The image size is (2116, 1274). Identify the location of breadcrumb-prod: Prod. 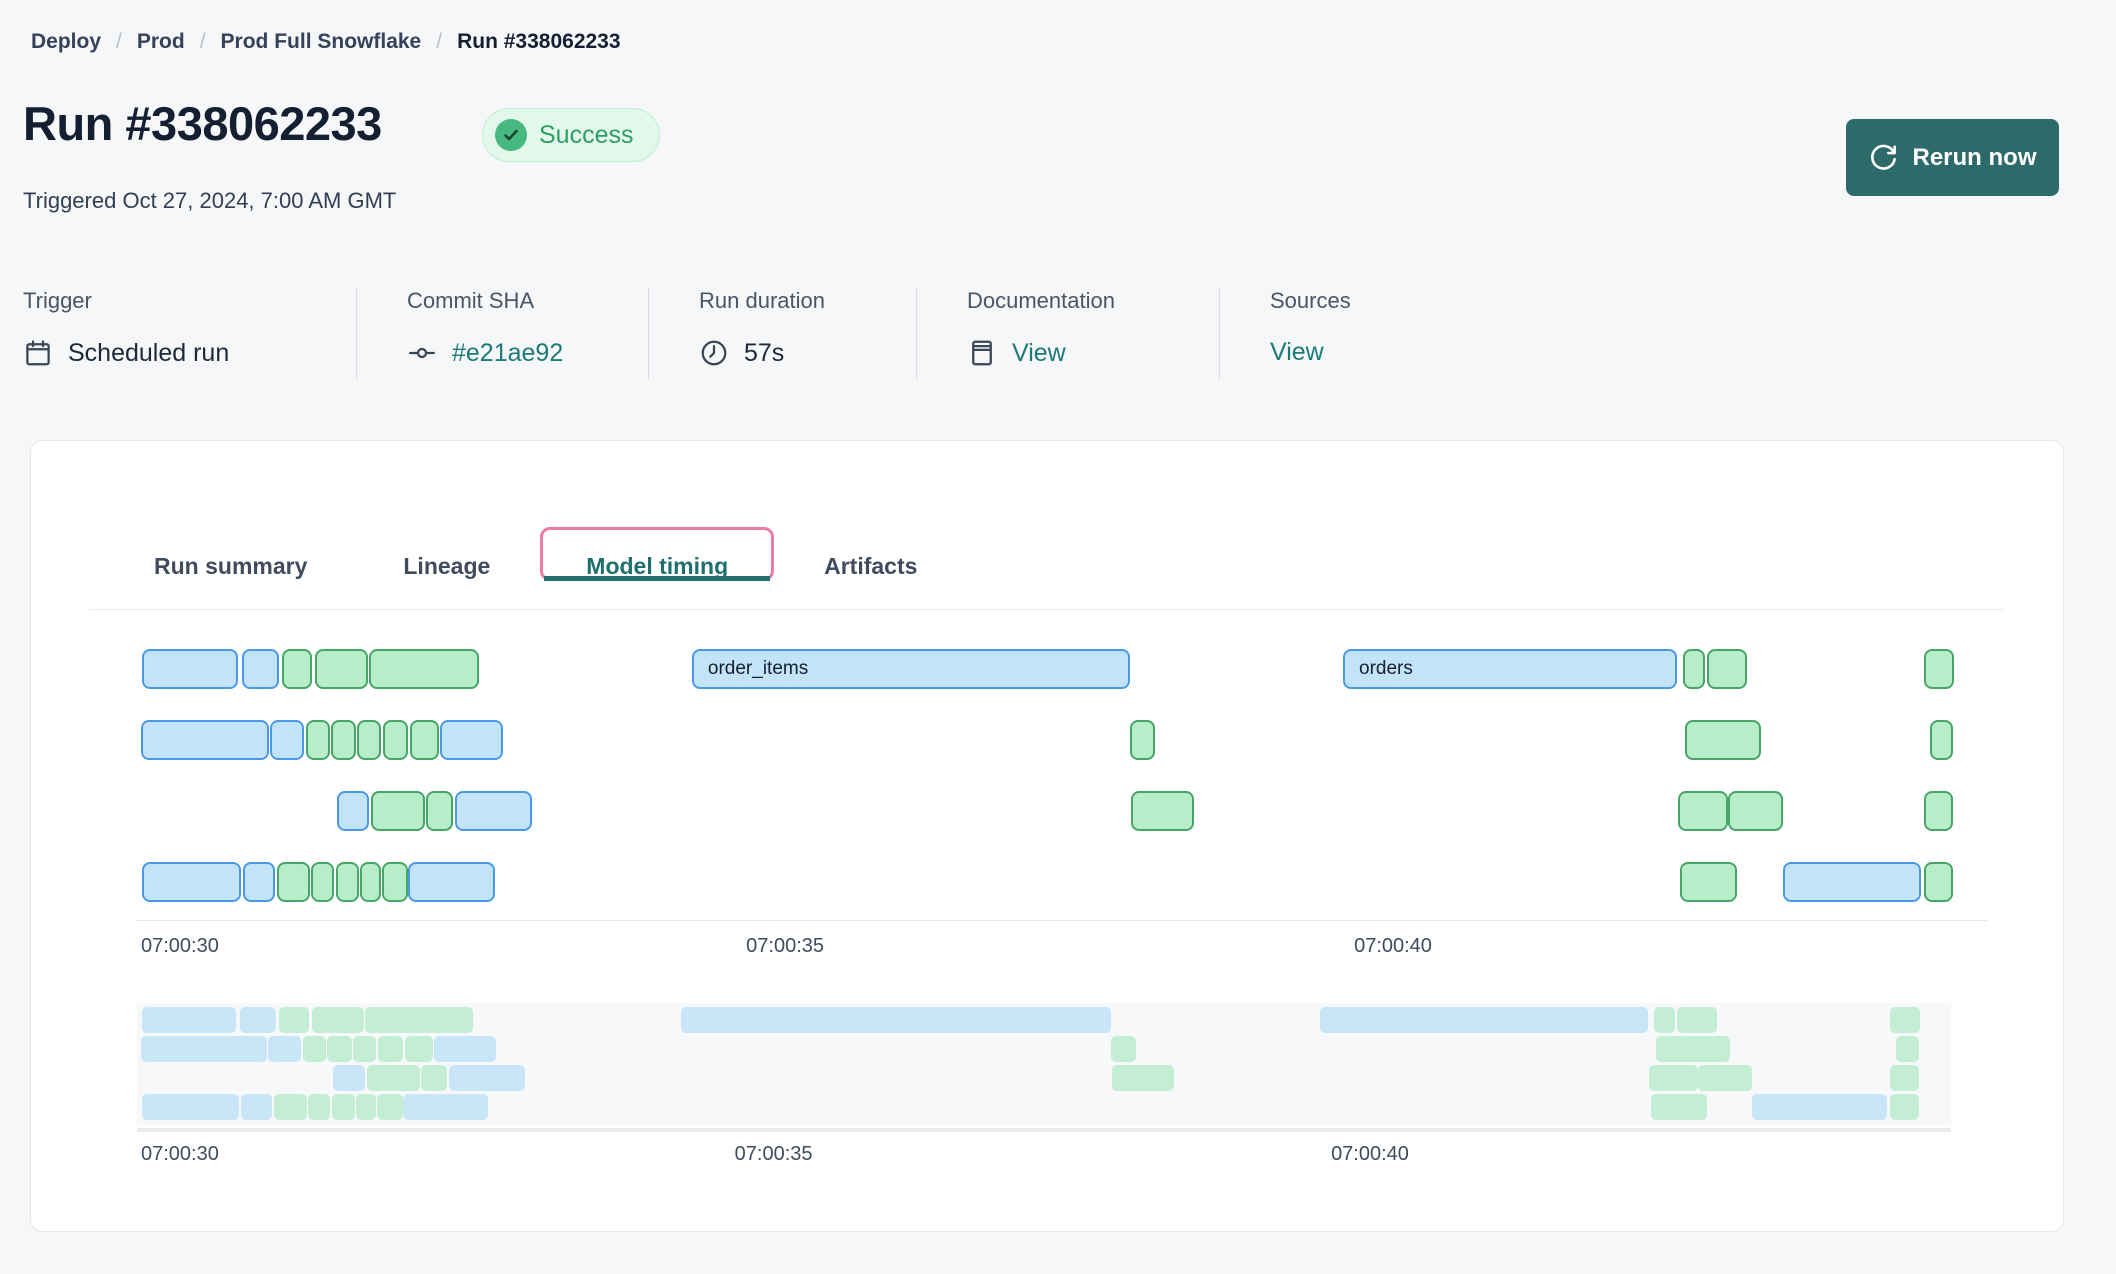
(160, 41).